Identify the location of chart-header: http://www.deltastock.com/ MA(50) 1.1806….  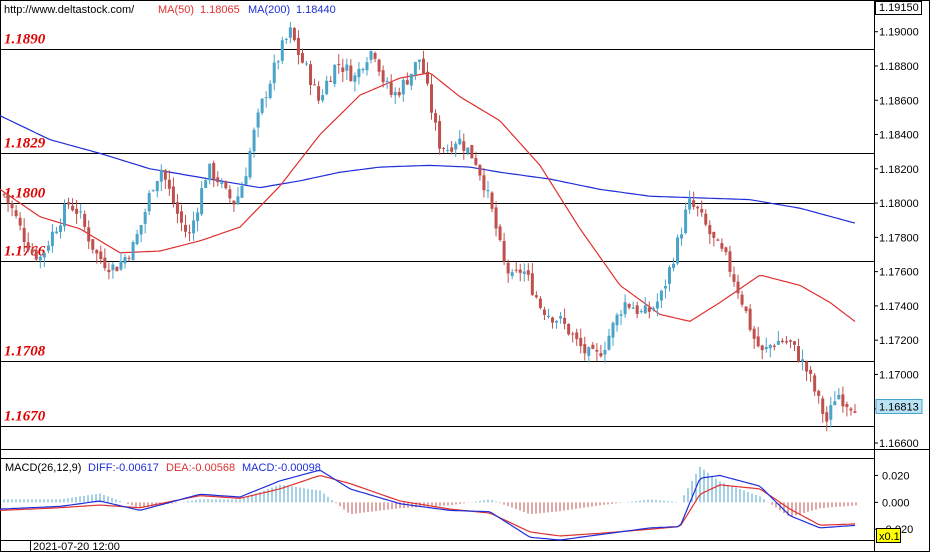
(170, 10).